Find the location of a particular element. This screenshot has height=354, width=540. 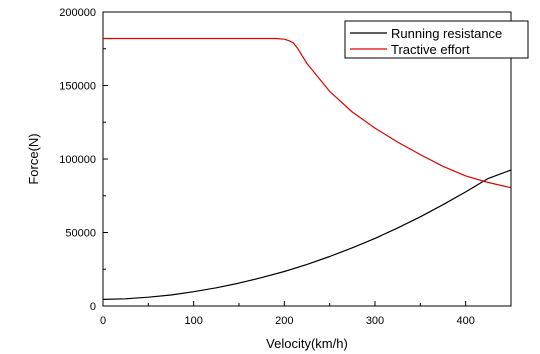

y-tick-label: 0 is located at coordinates (93, 307).